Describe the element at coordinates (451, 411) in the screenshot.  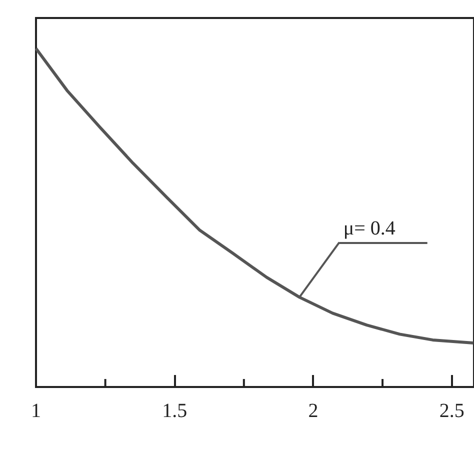
I see `x-tick-label: 2.5` at that location.